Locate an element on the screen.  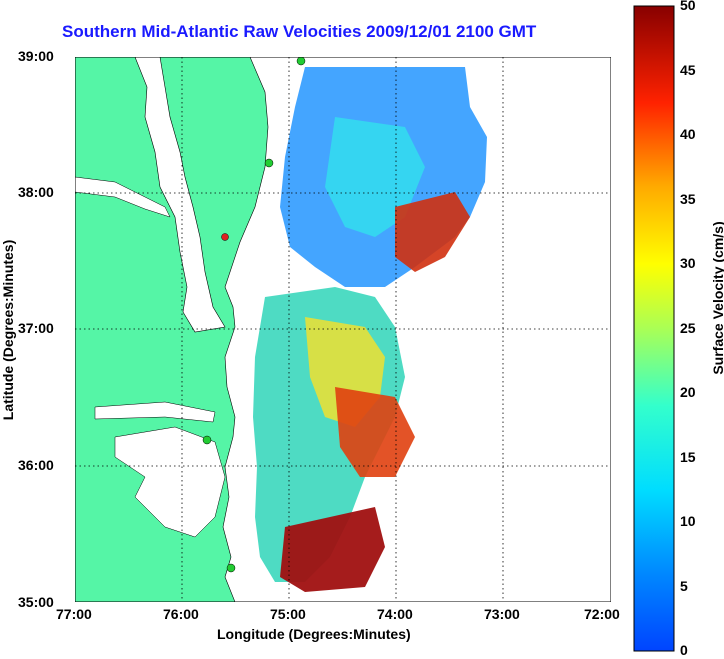
colorbar-gradient is located at coordinates (654, 328).